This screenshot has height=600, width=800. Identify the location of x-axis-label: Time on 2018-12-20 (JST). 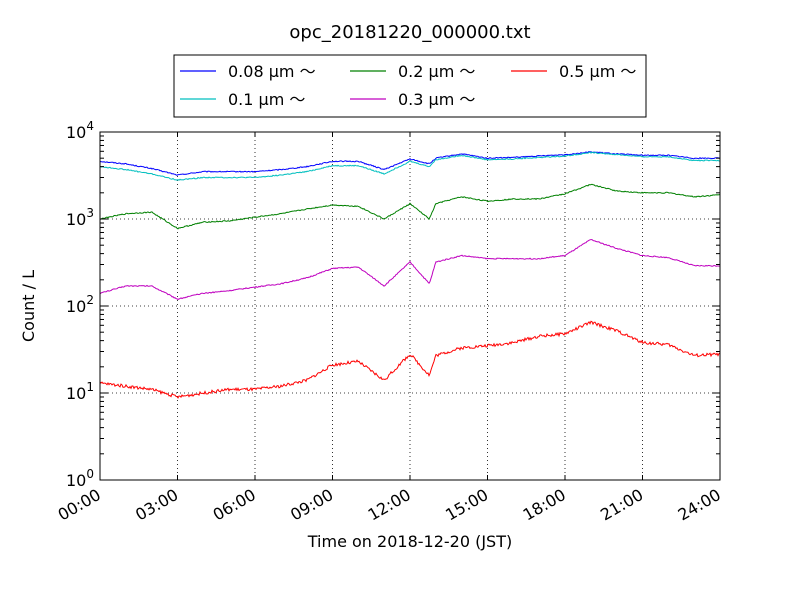
(409, 541).